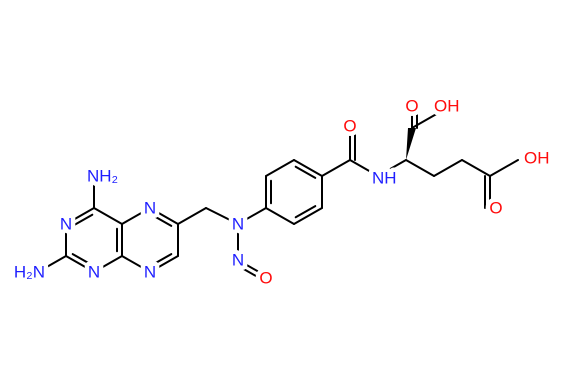 The width and height of the screenshot is (576, 380). Describe the element at coordinates (411, 144) in the screenshot. I see `wedge-bond` at that location.